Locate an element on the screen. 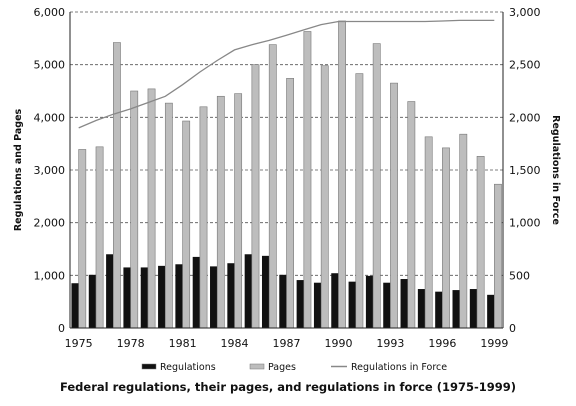 This screenshot has height=406, width=576. y2-tick-label: 2,000 is located at coordinates (525, 117).